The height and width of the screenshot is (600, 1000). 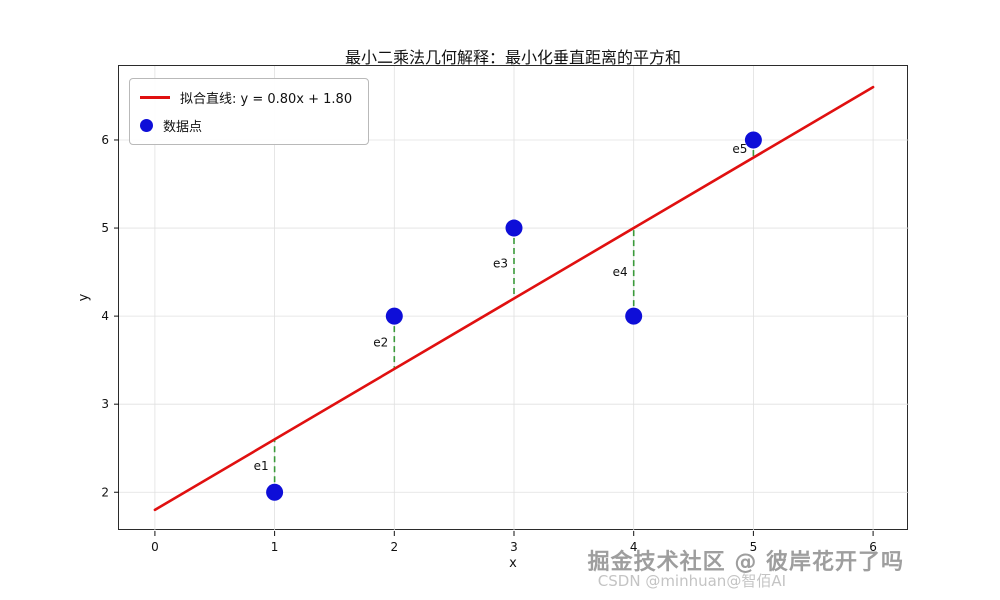 What do you see at coordinates (155, 547) in the screenshot?
I see `x-tick-label: 0` at bounding box center [155, 547].